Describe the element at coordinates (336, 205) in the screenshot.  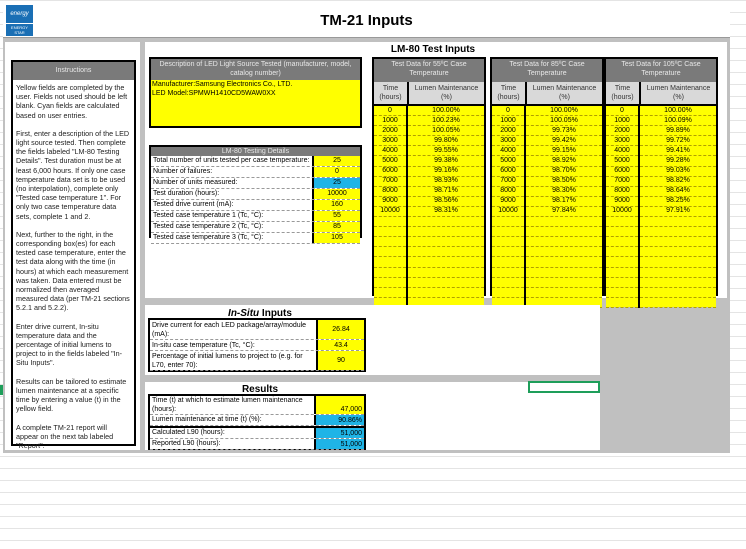
I see `details-value: 160` at that location.